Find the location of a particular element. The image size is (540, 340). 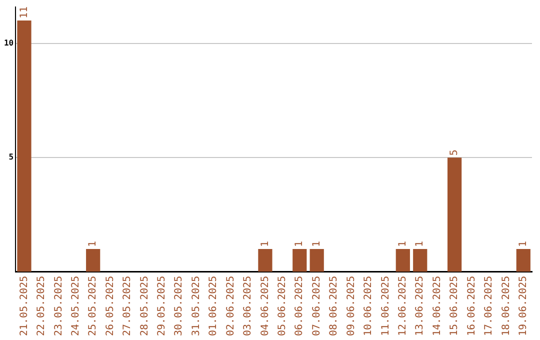

x-tick-label: 11.06.2025 is located at coordinates (386, 306).